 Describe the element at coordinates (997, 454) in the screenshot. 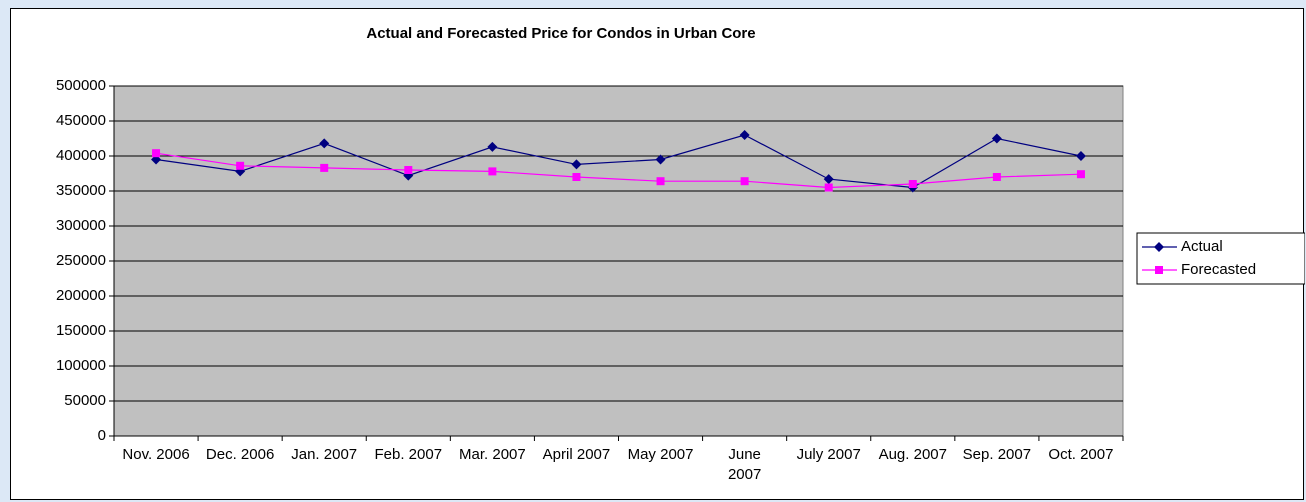

I see `x-tick-label: Sep. 2007` at that location.